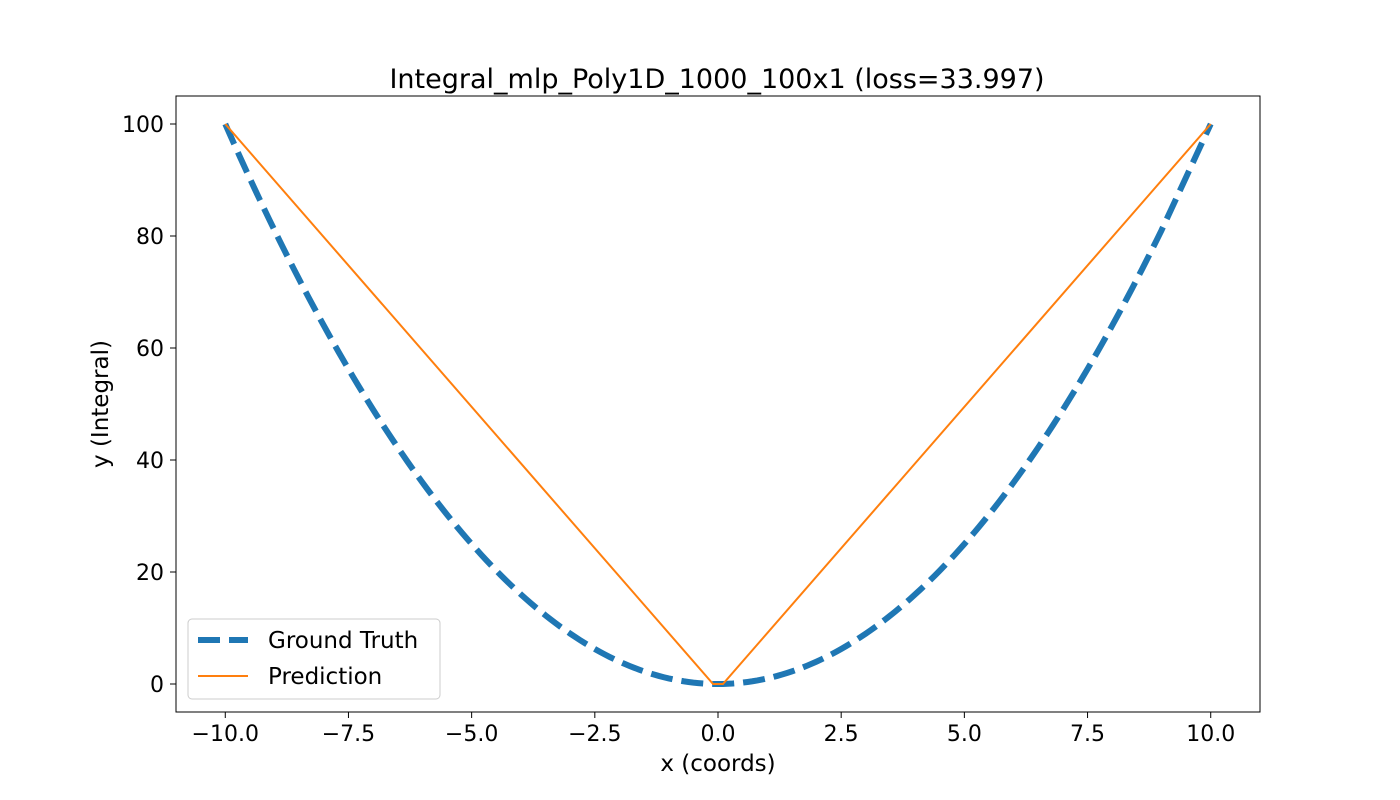 The height and width of the screenshot is (800, 1400). Describe the element at coordinates (143, 125) in the screenshot. I see `y-tick-label: 100` at that location.